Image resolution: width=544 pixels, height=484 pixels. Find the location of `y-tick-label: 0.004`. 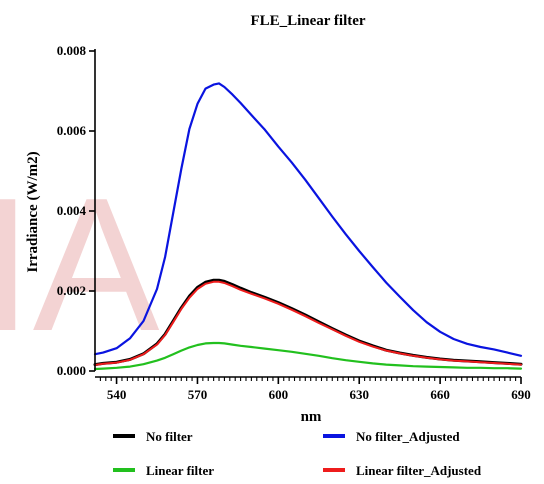

y-tick-label: 0.004 is located at coordinates (72, 210).